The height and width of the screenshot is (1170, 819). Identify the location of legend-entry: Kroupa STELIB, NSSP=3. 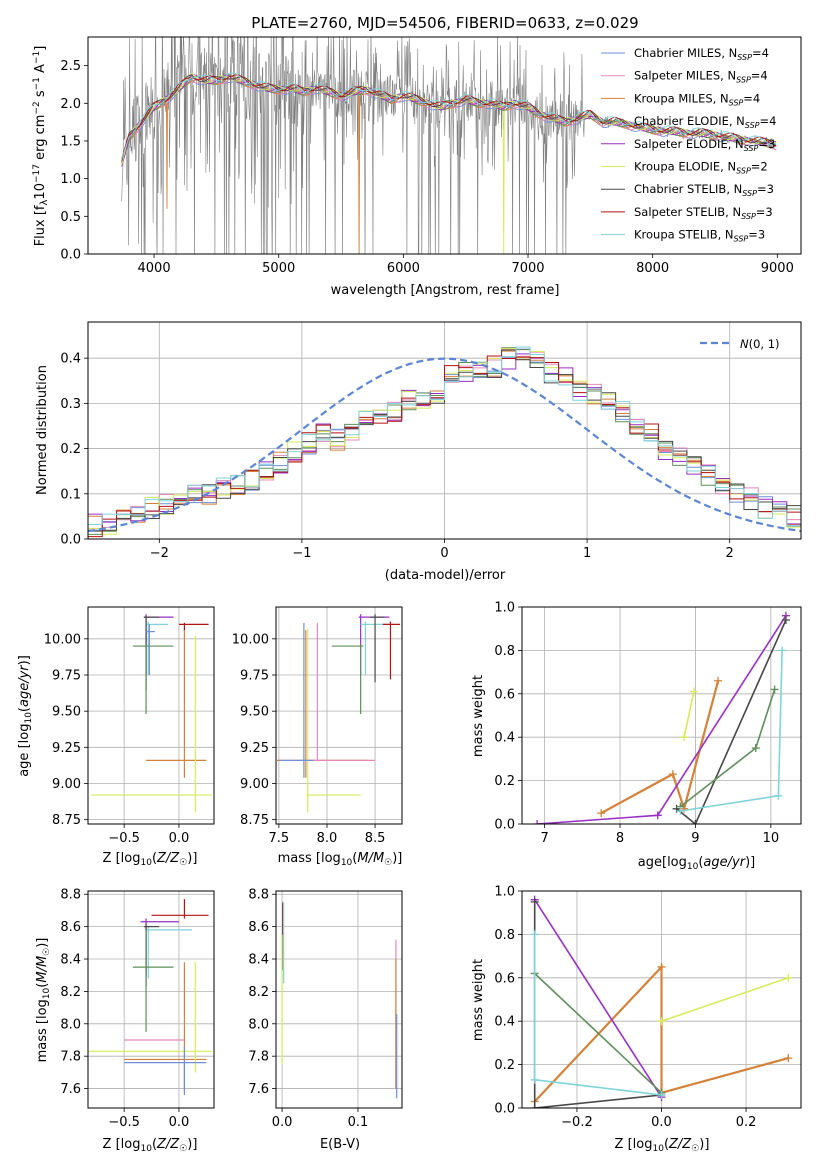
(699, 236).